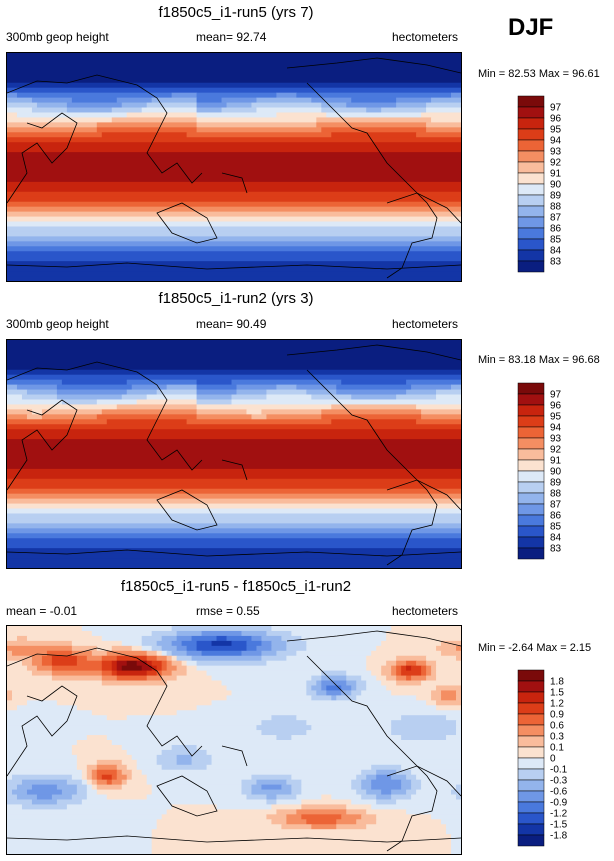 This screenshot has height=861, width=614. Describe the element at coordinates (539, 360) in the screenshot. I see `panel-2-minmax: Min = 83.18 Max = 96.68` at that location.